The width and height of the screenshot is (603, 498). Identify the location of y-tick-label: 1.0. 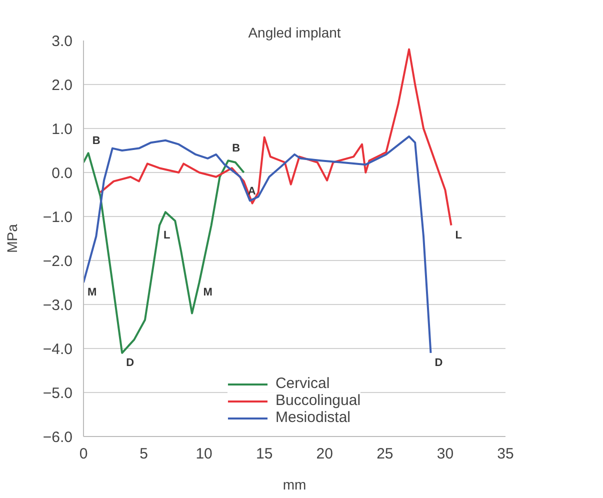
(62, 129).